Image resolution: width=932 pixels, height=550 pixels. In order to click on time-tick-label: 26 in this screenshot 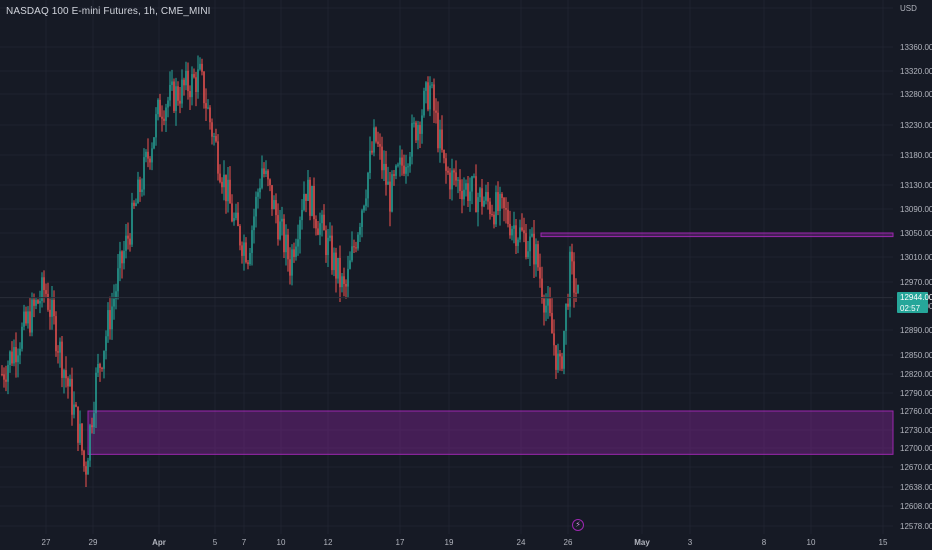, I will do `click(568, 542)`.